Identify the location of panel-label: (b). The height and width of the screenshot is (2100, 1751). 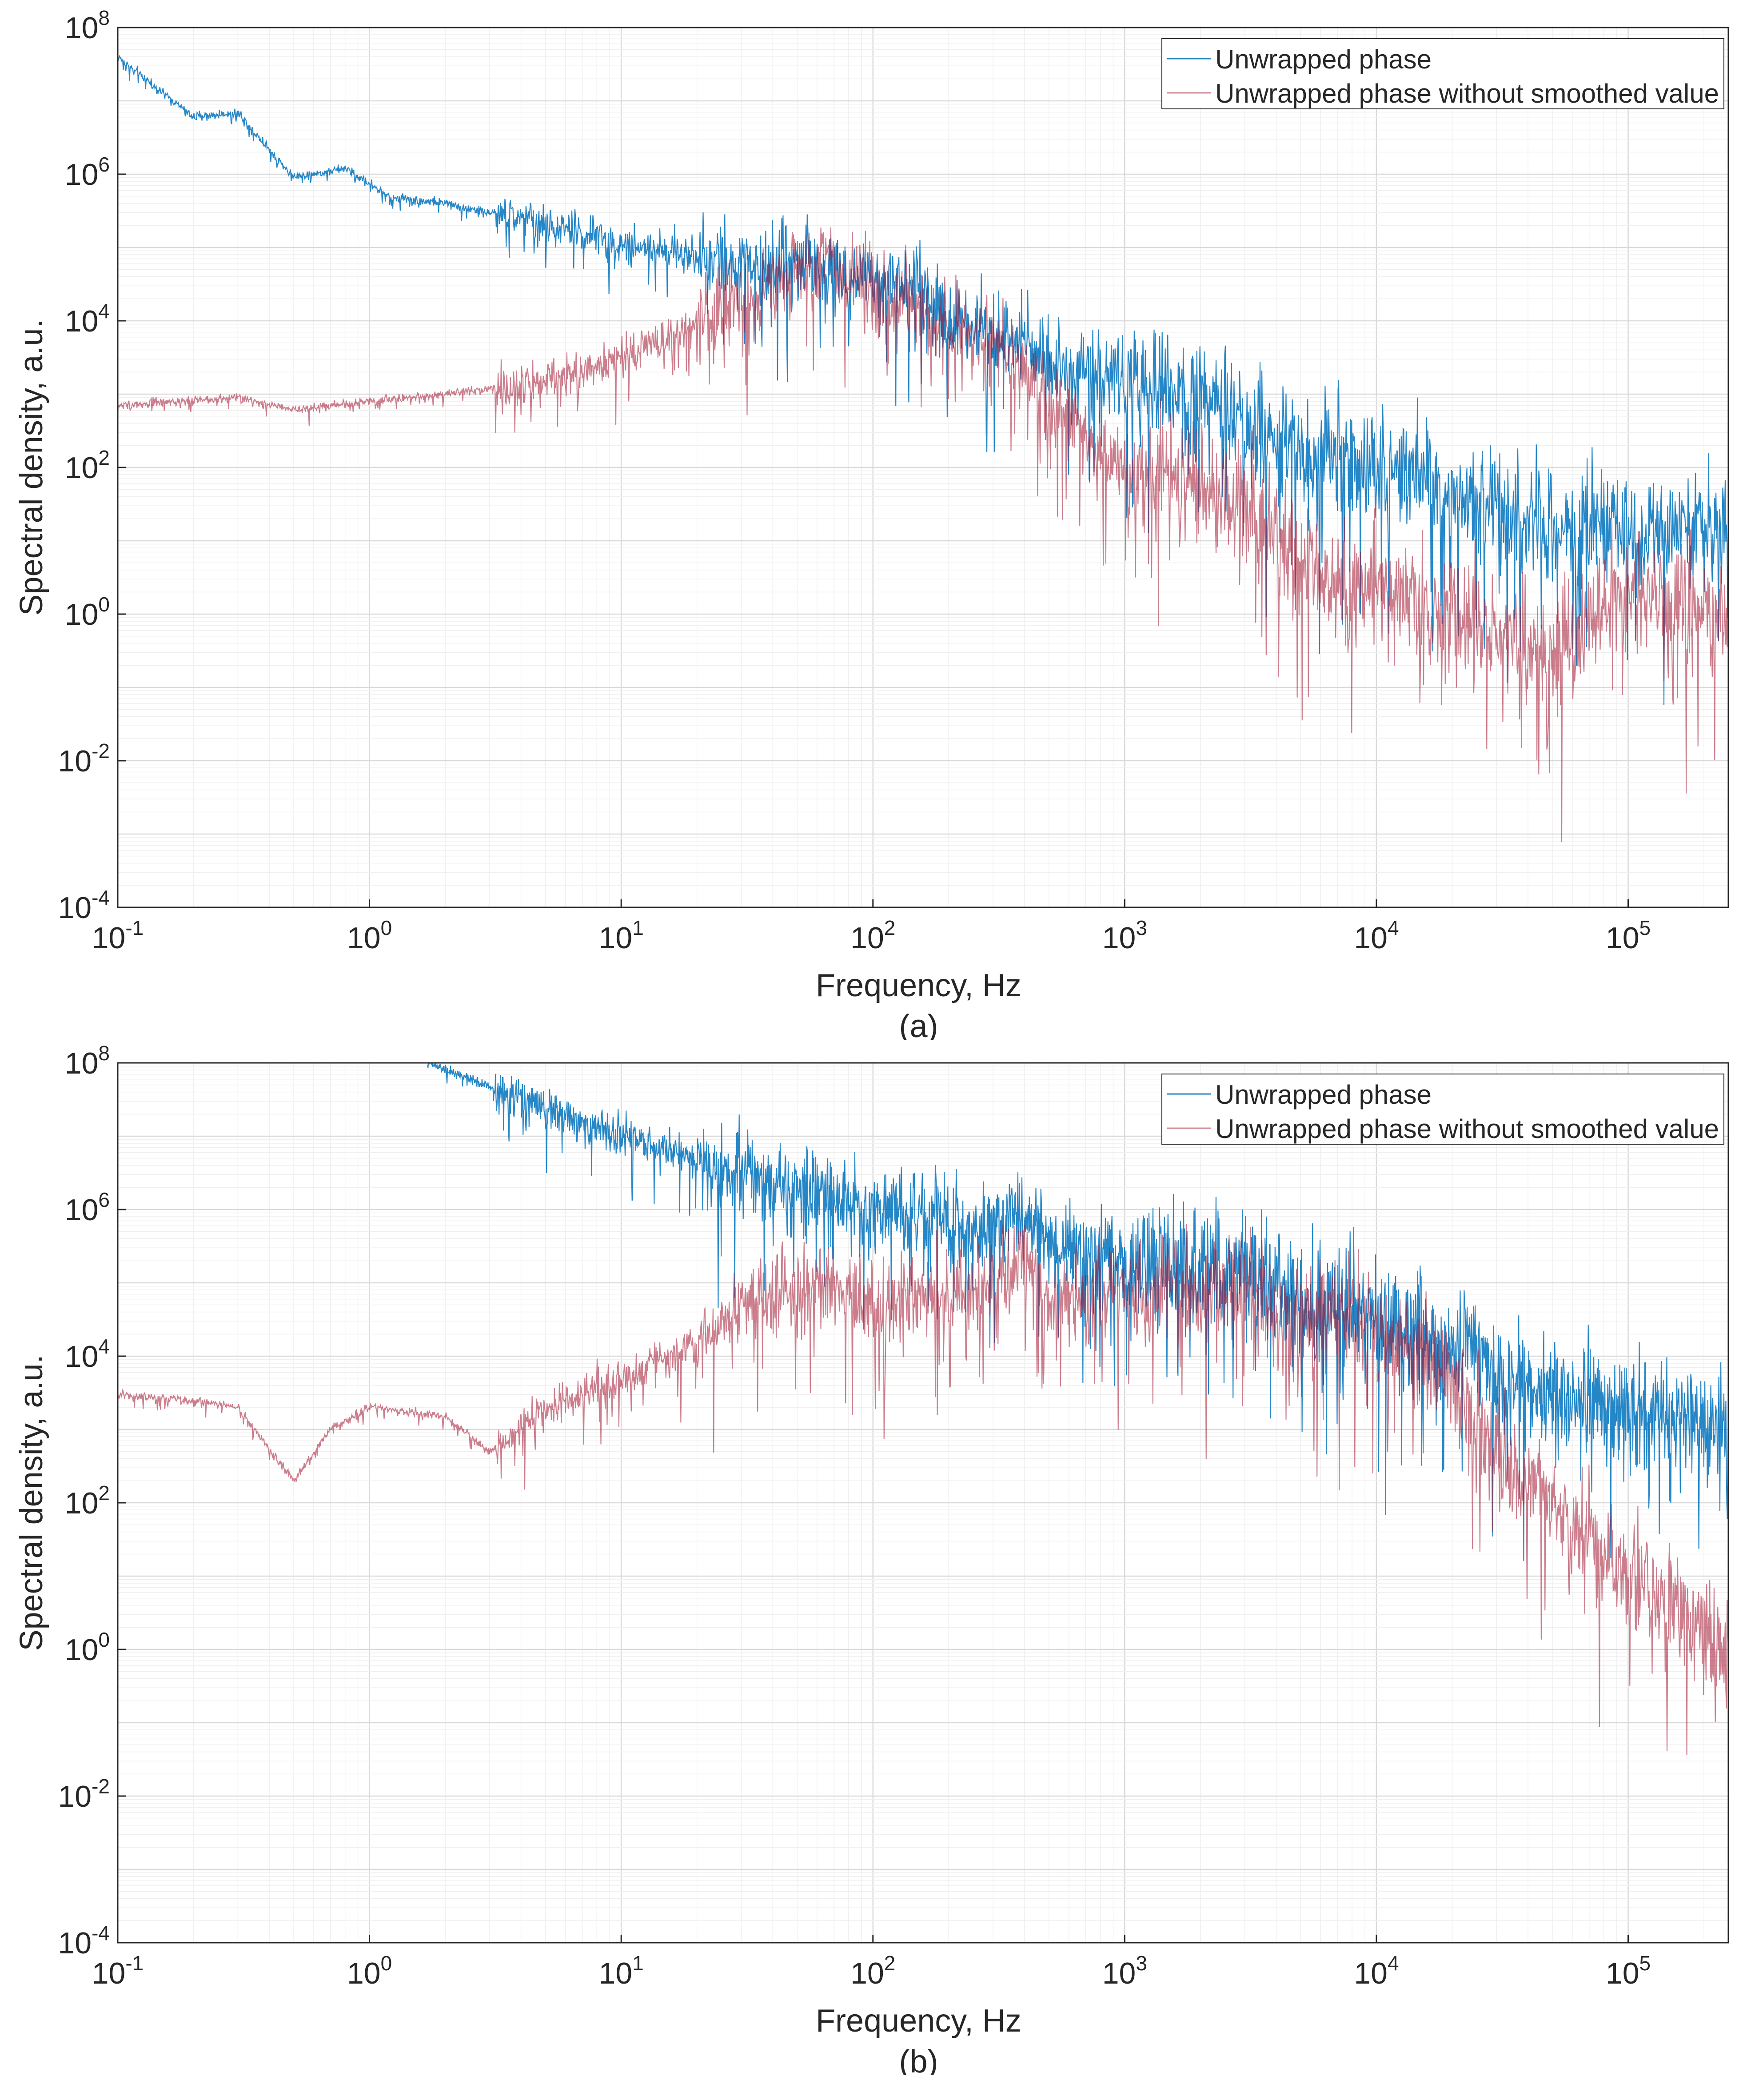
(918, 2059).